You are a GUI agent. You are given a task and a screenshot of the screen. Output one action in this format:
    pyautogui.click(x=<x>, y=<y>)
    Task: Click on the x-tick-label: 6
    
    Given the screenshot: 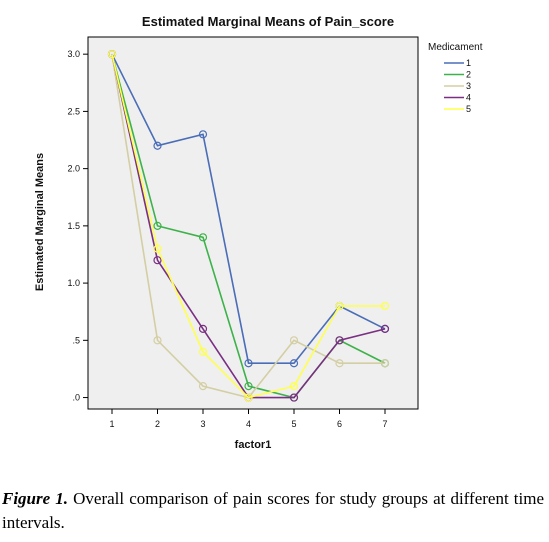 What is the action you would take?
    pyautogui.click(x=339, y=424)
    